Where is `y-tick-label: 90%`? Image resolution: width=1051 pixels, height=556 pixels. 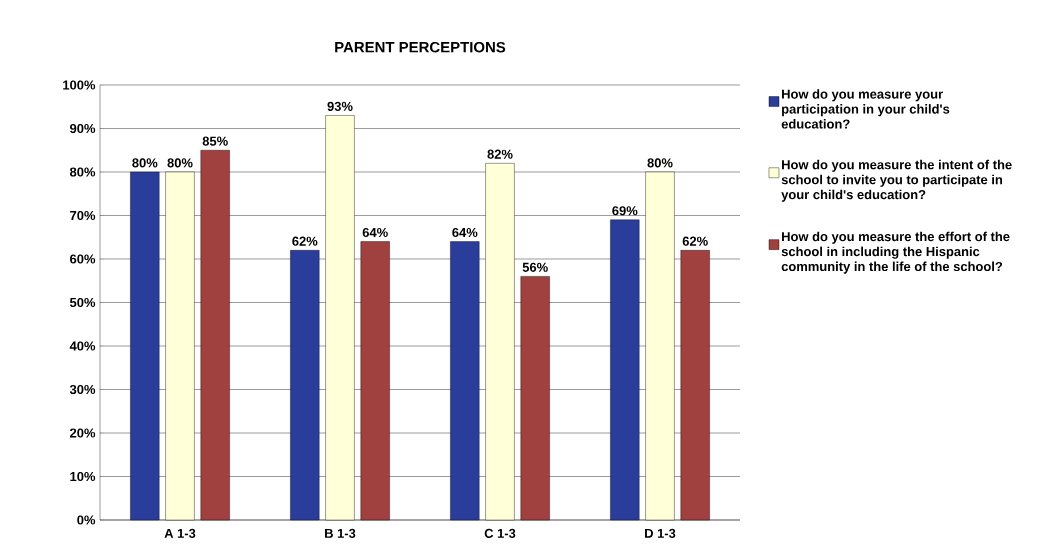 y-tick-label: 90% is located at coordinates (83, 128).